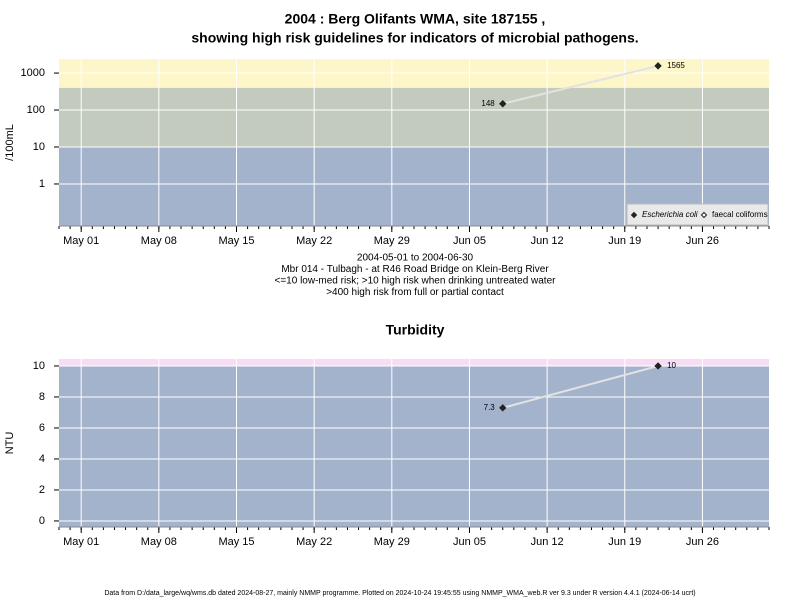 The image size is (800, 600). I want to click on data-label: 10, so click(671, 365).